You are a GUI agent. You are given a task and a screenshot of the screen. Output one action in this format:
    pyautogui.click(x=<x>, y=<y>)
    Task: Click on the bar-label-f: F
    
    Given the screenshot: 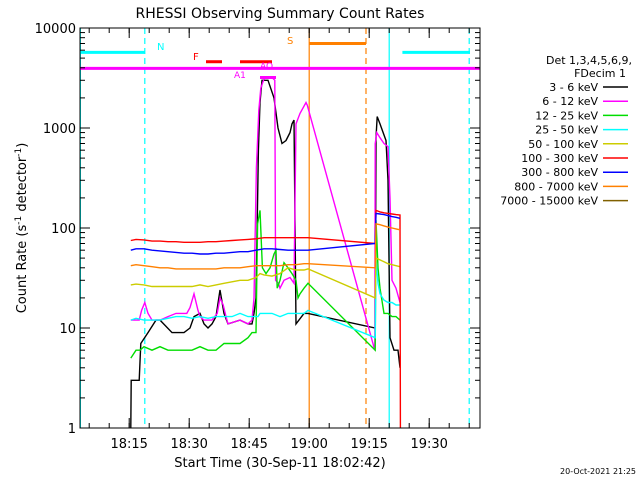 What is the action you would take?
    pyautogui.click(x=196, y=57)
    